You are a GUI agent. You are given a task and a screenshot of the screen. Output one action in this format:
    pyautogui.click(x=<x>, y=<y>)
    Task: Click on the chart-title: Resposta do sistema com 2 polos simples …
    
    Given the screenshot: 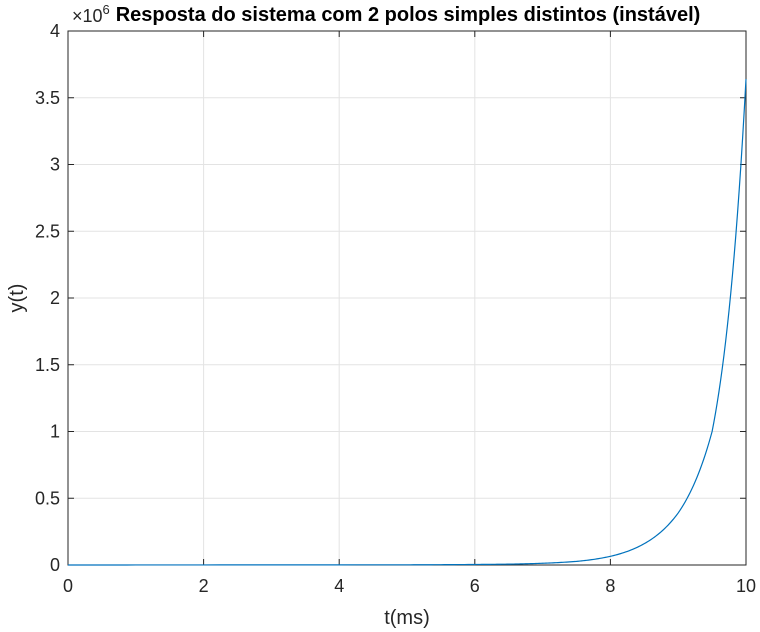 What is the action you would take?
    pyautogui.click(x=408, y=15)
    